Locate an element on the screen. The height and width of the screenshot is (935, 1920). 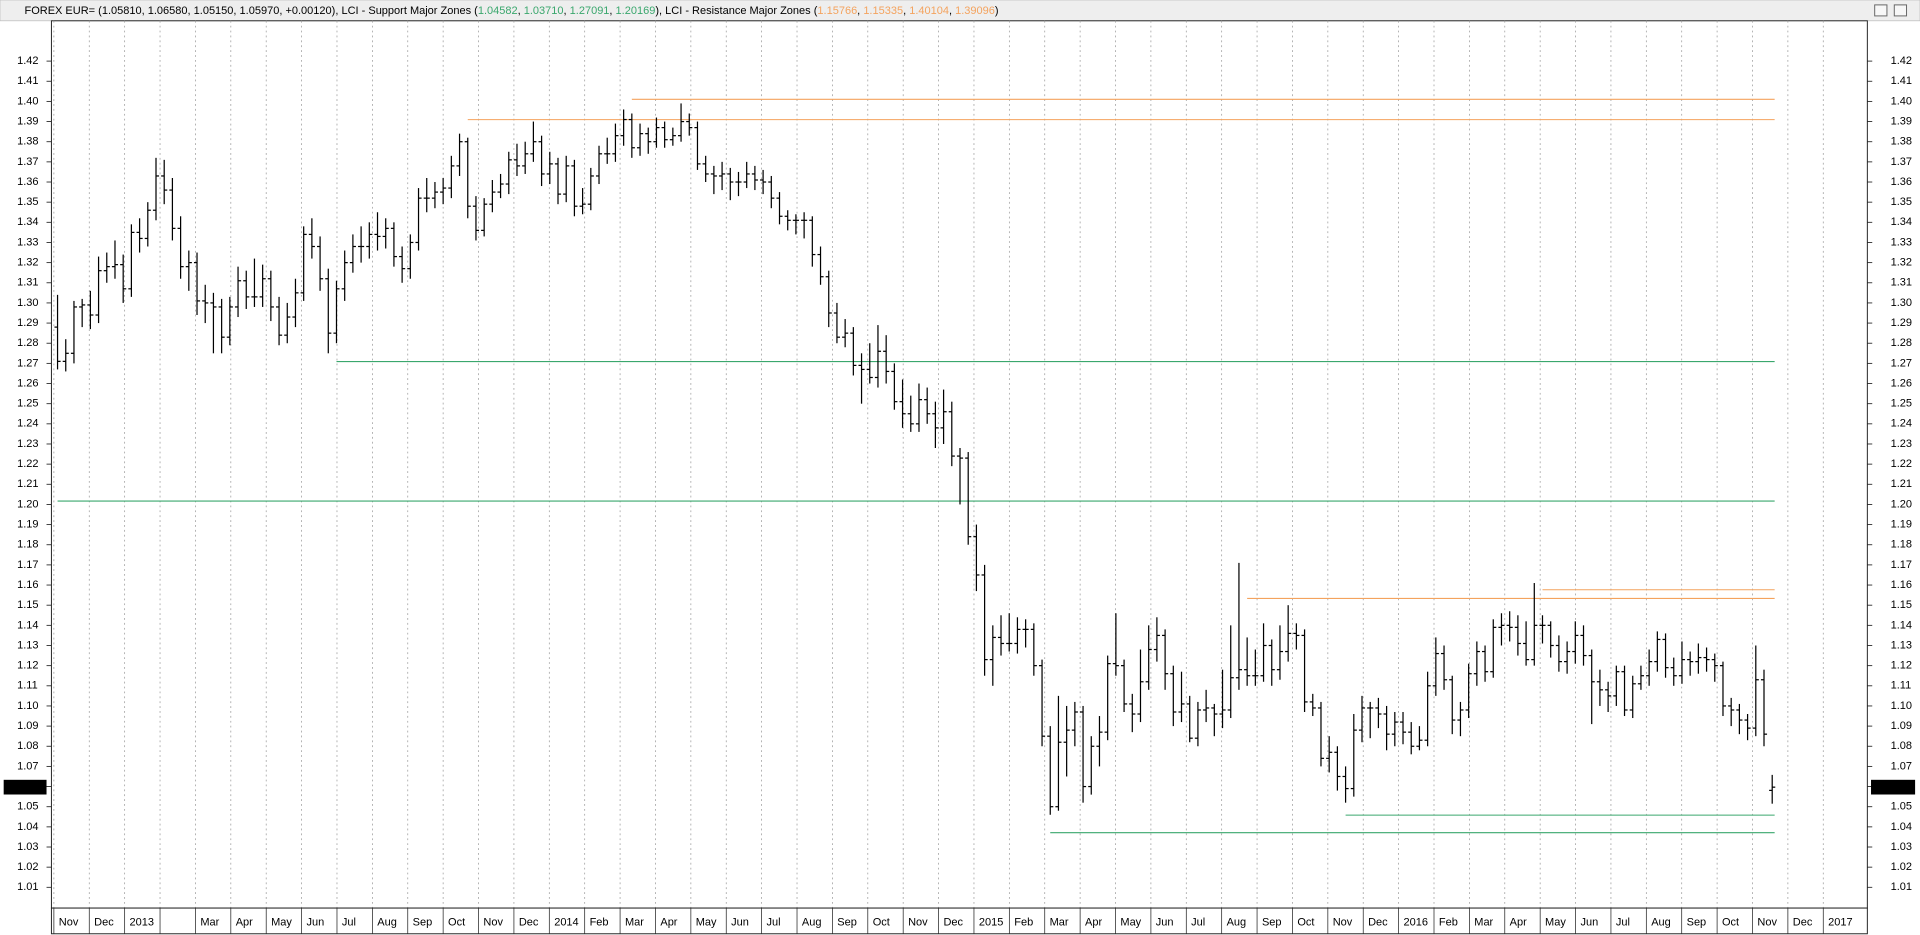
y-tick-label-left: 1.26 is located at coordinates (27, 383).